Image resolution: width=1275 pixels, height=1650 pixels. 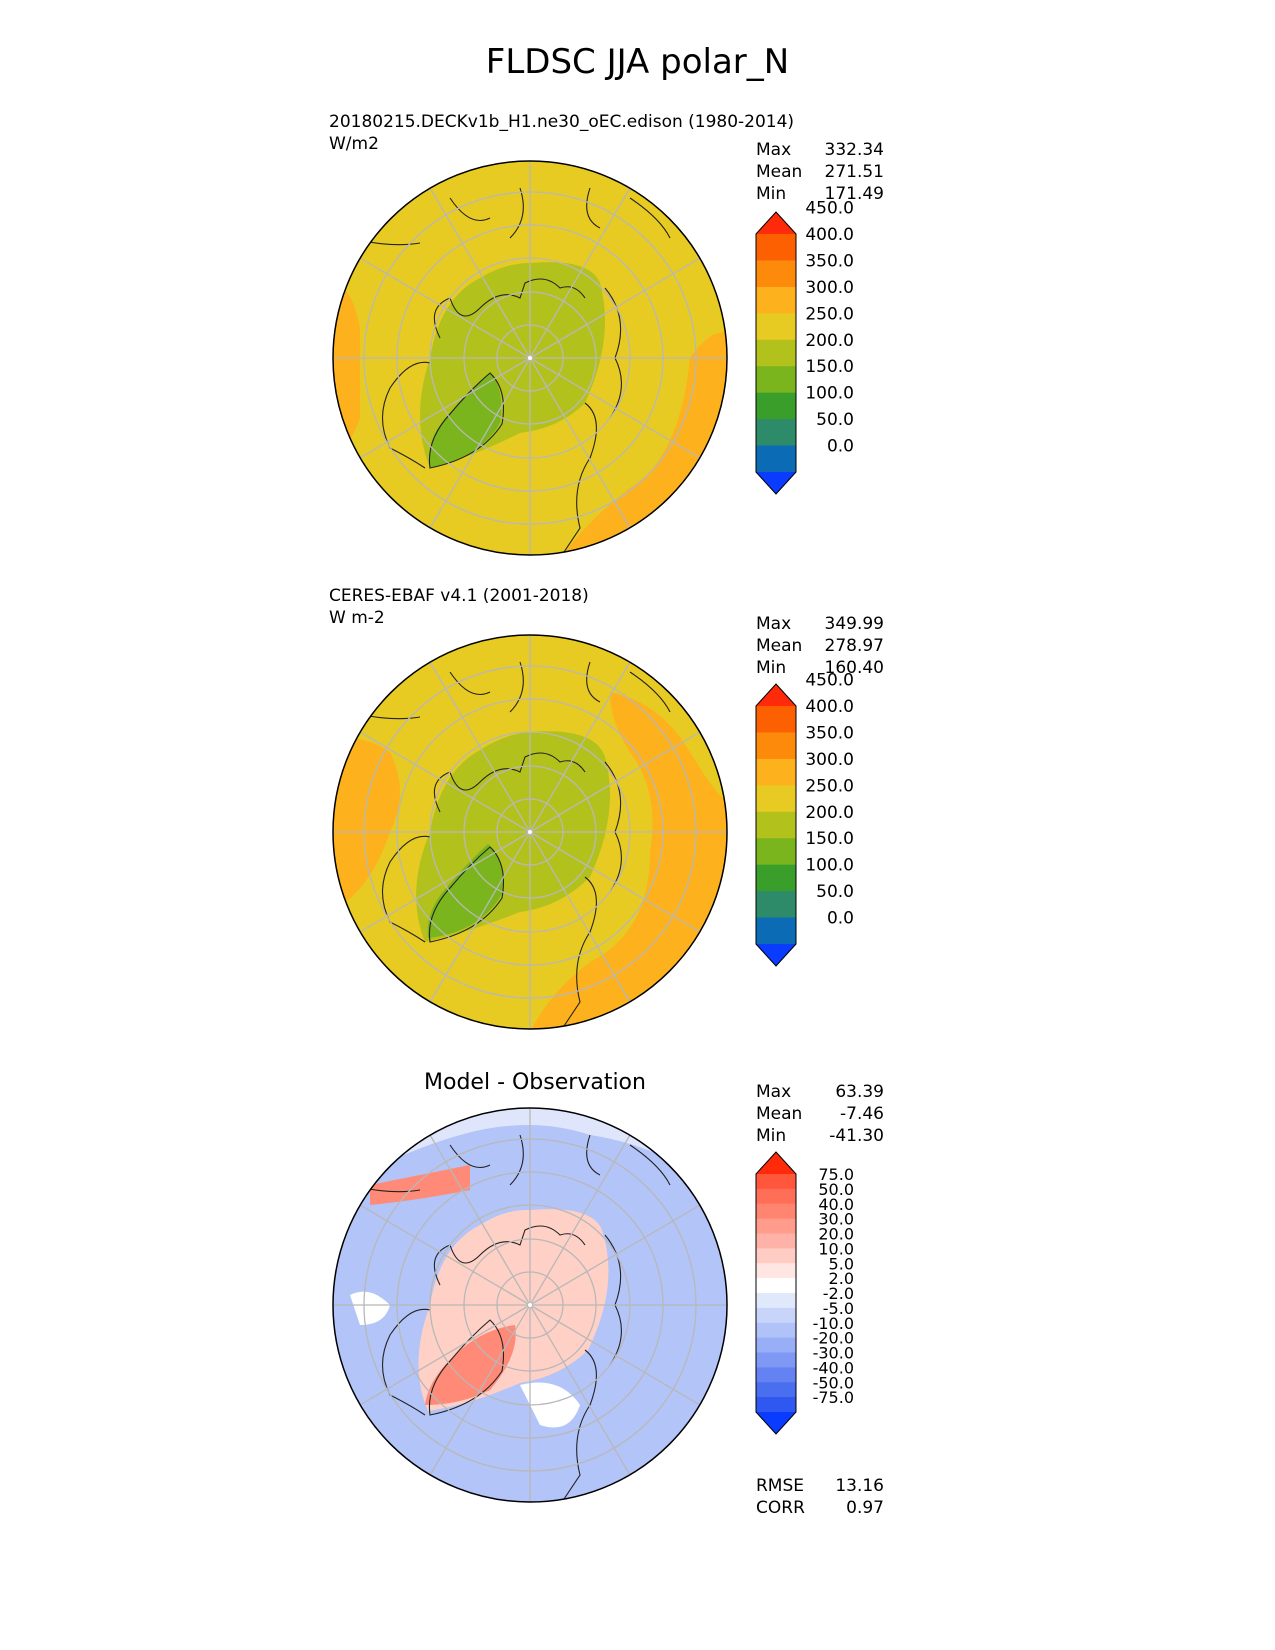 What do you see at coordinates (833, 1323) in the screenshot?
I see `colorbar-tick-label: -10.0` at bounding box center [833, 1323].